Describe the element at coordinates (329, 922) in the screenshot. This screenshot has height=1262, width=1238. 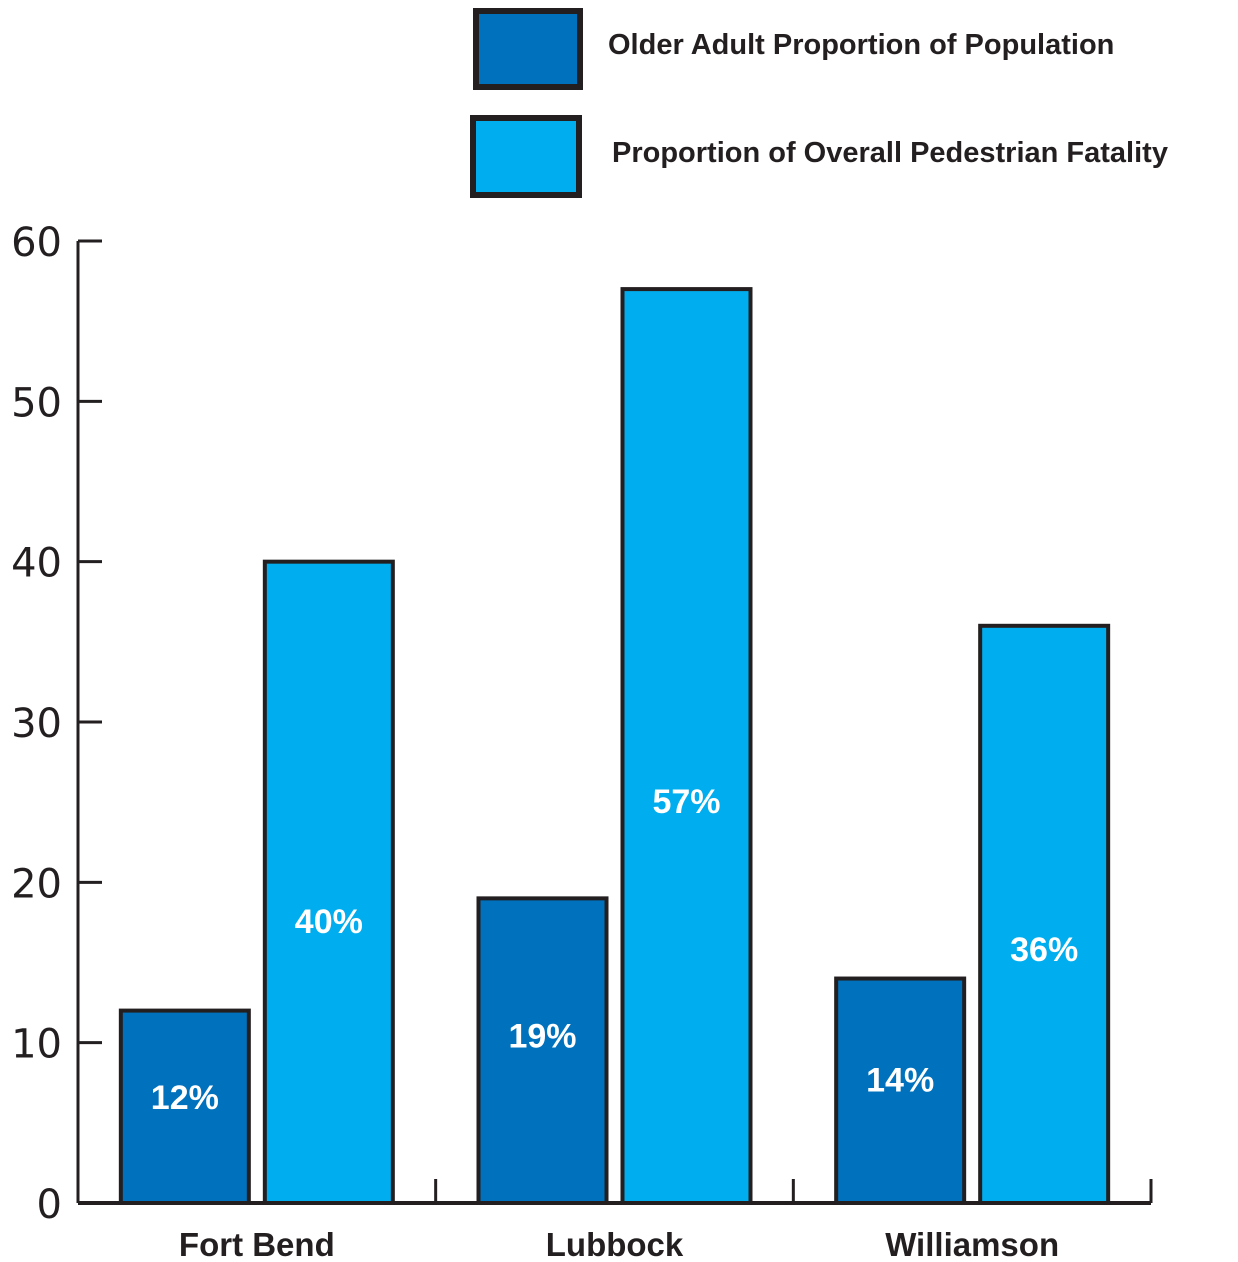
I see `bar-value-label: 40%` at that location.